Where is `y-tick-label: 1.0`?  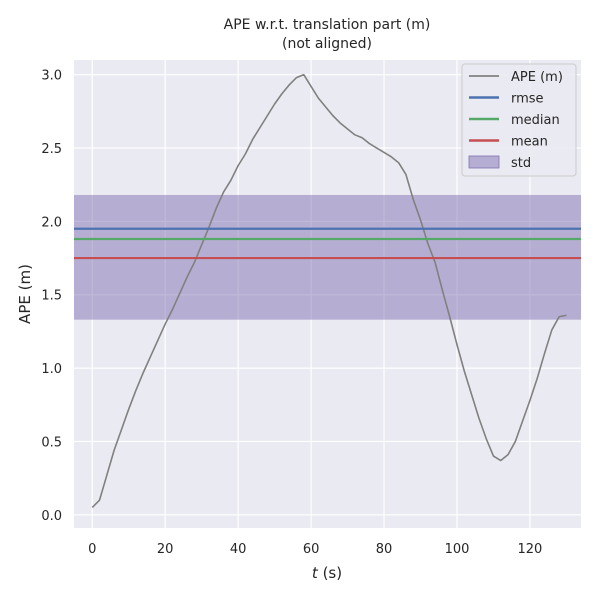
y-tick-label: 1.0 is located at coordinates (51, 369).